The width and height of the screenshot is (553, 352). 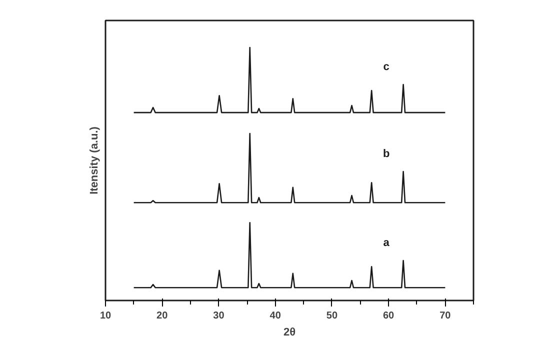 What do you see at coordinates (389, 316) in the screenshot?
I see `x-tick-label: 60` at bounding box center [389, 316].